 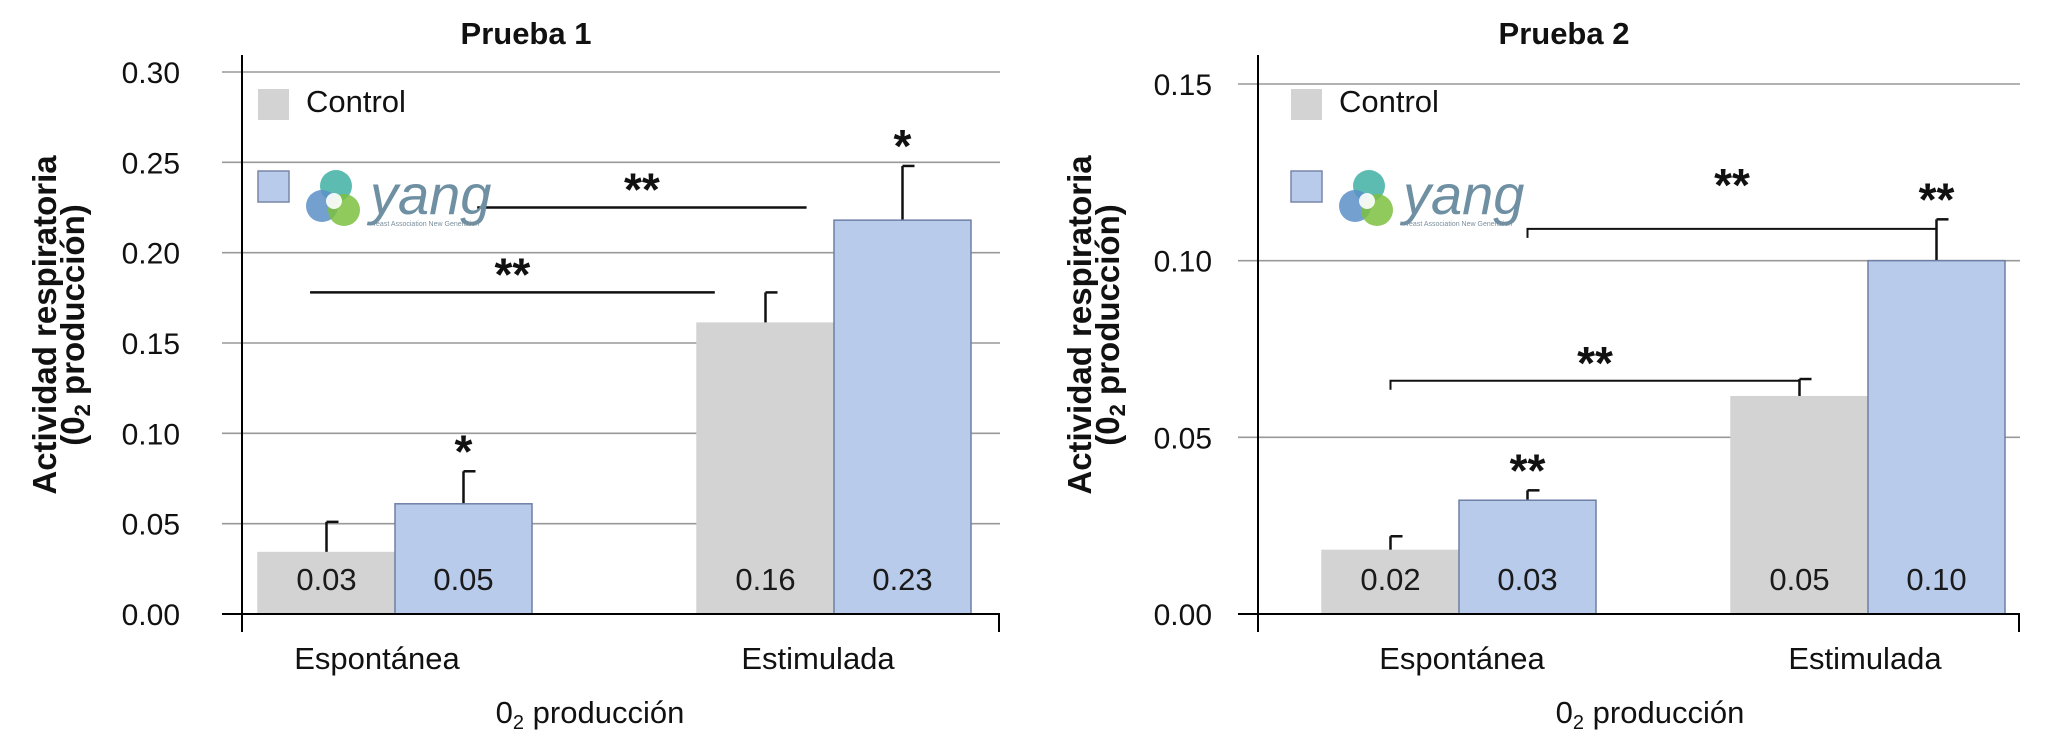 I want to click on y-tick-labels: 0.00 0.05 0.10 0.15 0.20 0.25 0.30, so click(x=151, y=344).